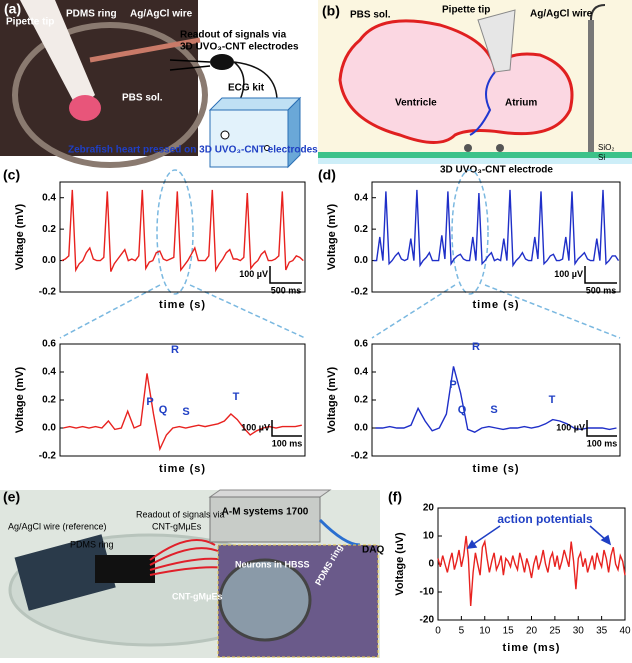 This screenshot has height=663, width=632. What do you see at coordinates (145, 50) in the screenshot?
I see `wire` at bounding box center [145, 50].